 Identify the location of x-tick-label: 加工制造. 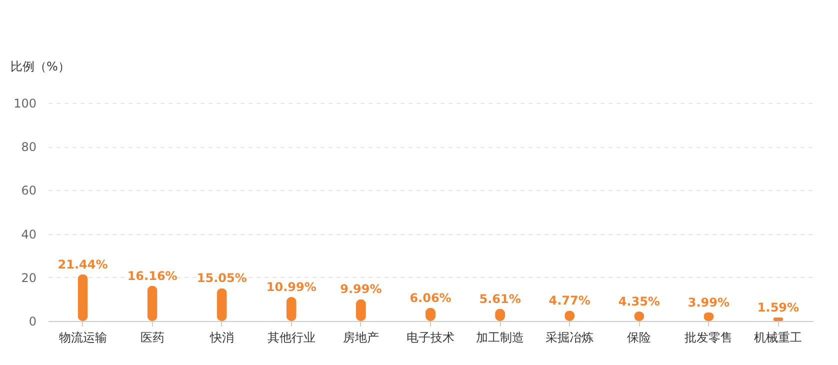
(500, 337).